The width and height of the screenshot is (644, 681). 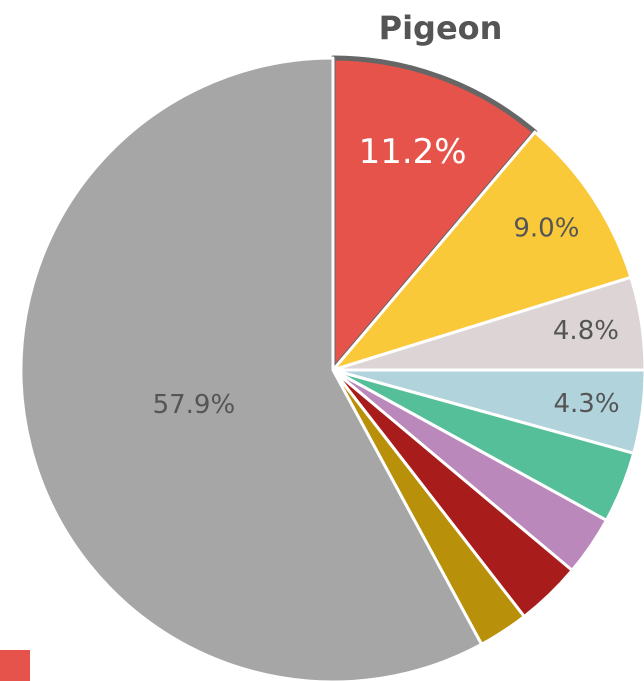 What do you see at coordinates (546, 228) in the screenshot?
I see `slice-label: 9.0%` at bounding box center [546, 228].